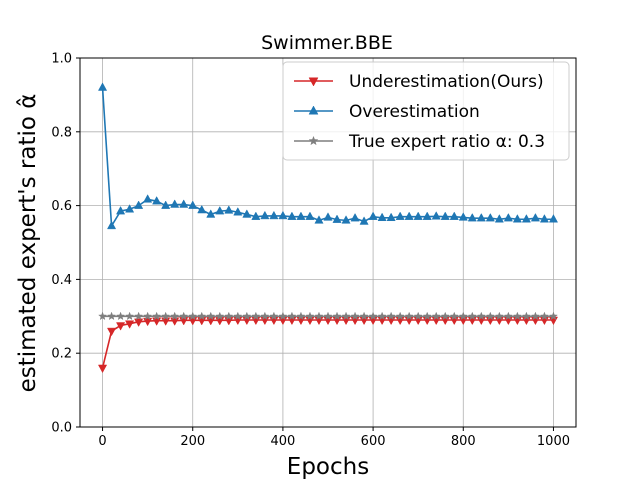 Image resolution: width=640 pixels, height=480 pixels. Describe the element at coordinates (414, 112) in the screenshot. I see `legend-label: Overestimation` at that location.